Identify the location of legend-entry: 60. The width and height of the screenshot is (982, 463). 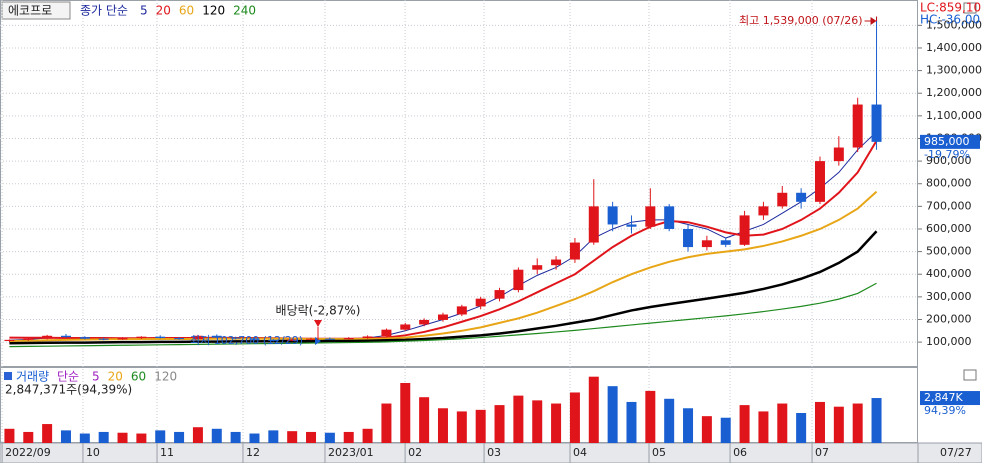
(186, 11).